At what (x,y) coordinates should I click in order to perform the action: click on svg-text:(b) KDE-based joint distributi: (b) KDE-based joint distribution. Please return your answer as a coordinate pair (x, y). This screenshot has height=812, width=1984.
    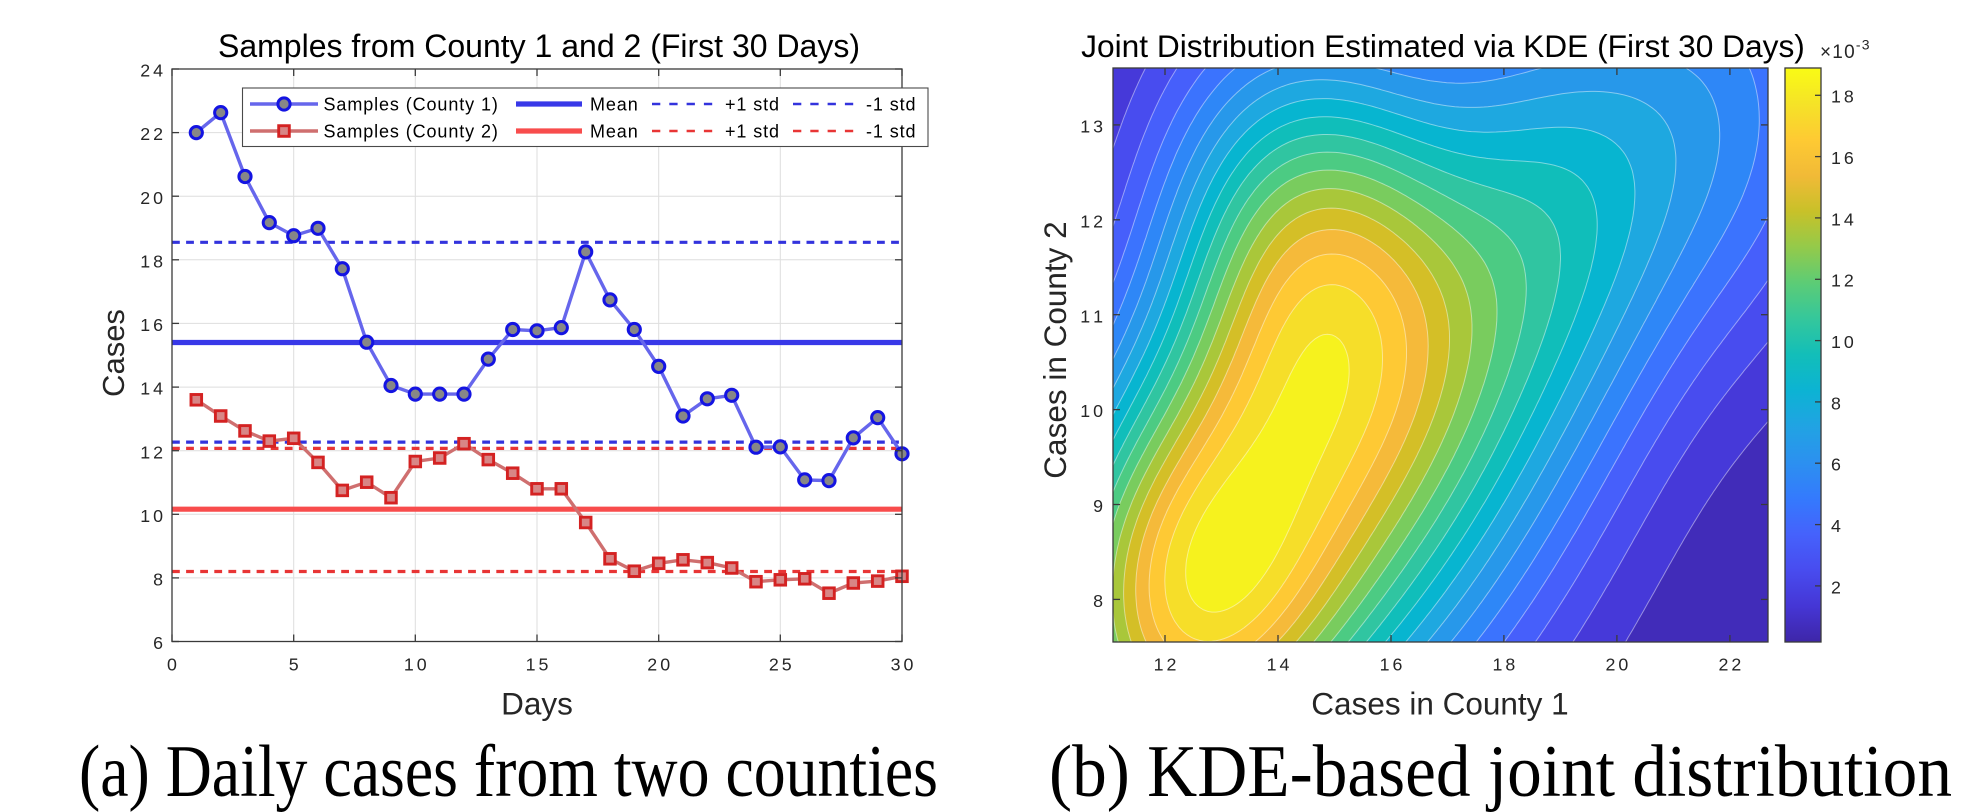
    Looking at the image, I should click on (1500, 771).